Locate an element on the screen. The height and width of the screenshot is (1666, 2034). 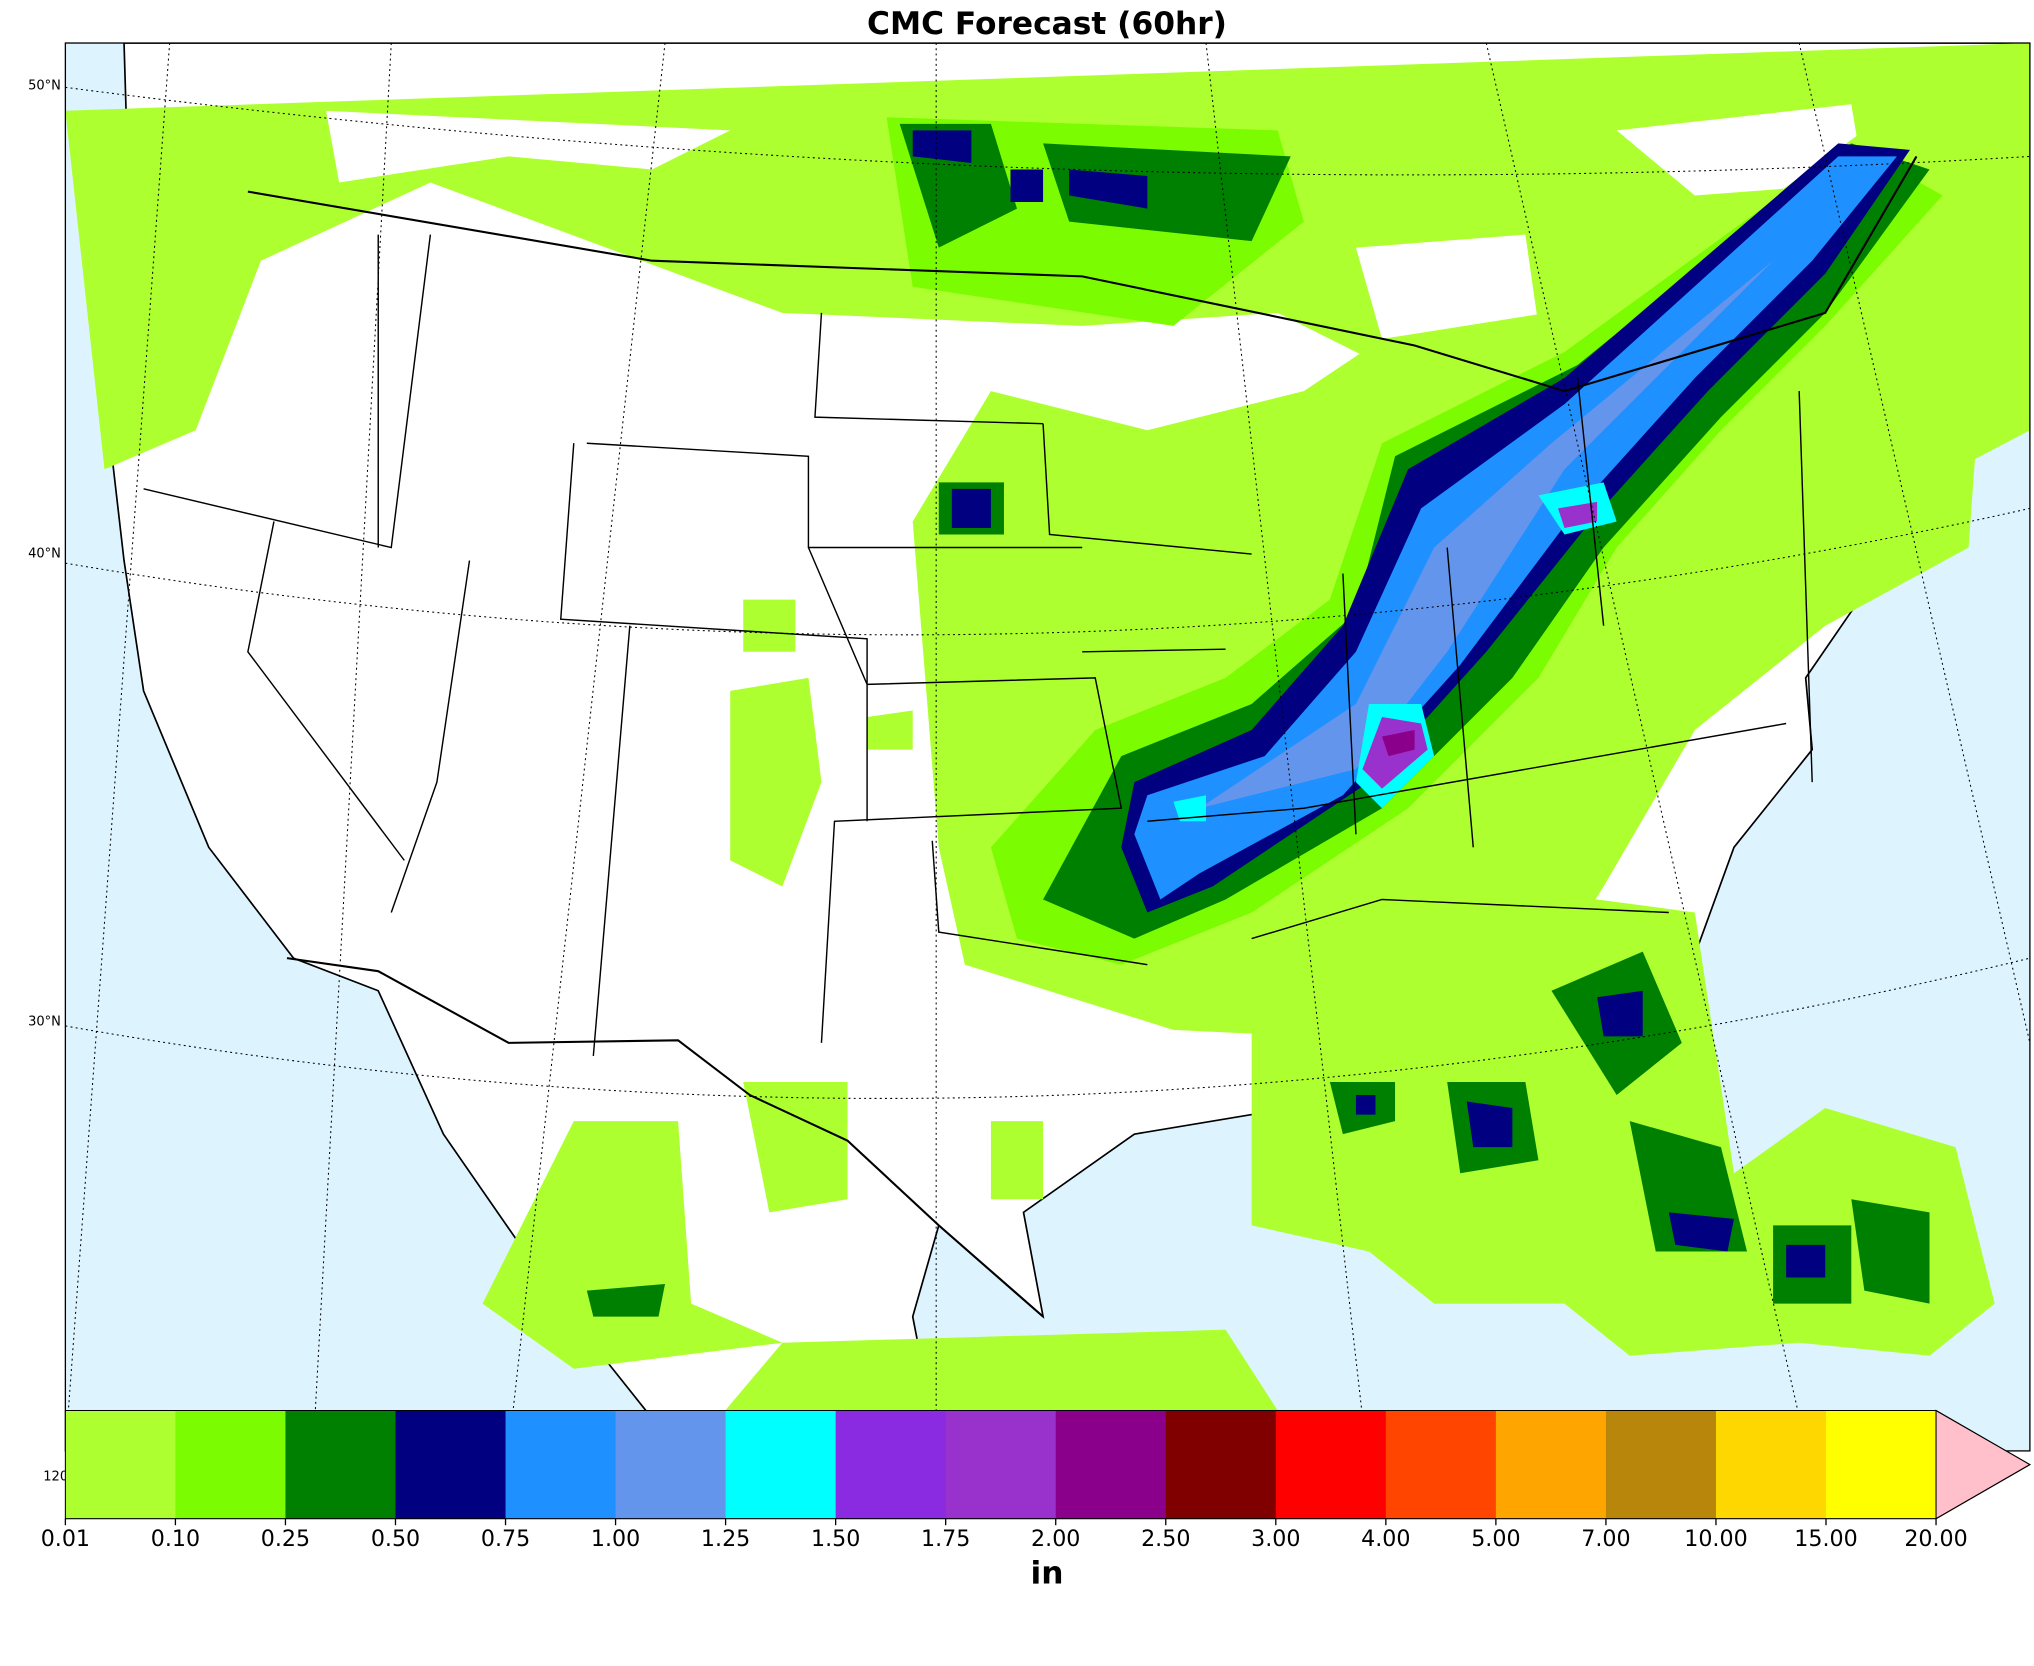
us-mexico-border is located at coordinates (665, 1137).